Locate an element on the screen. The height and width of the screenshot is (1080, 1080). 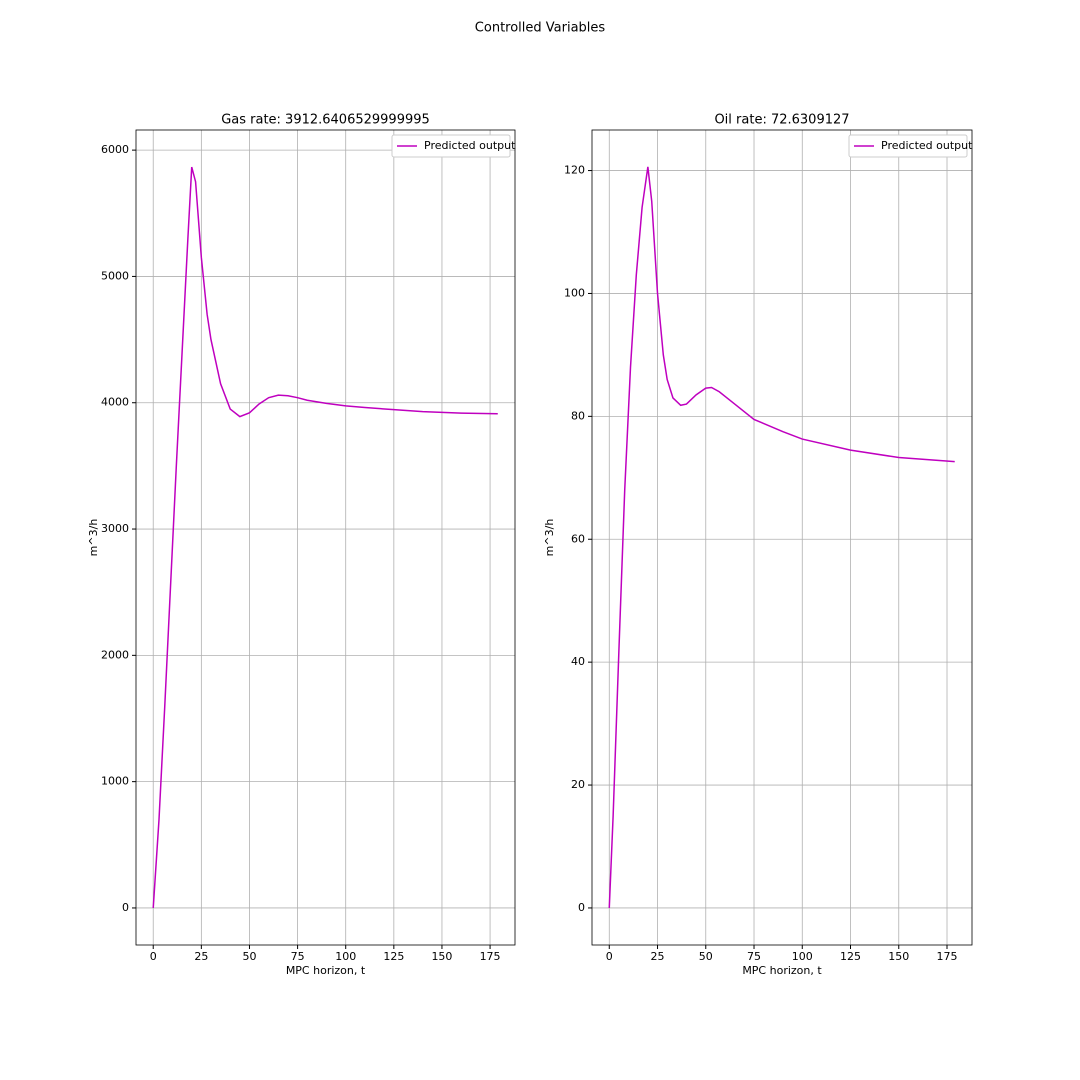
chart-title: Oil rate: 72.6309127 is located at coordinates (781, 120).